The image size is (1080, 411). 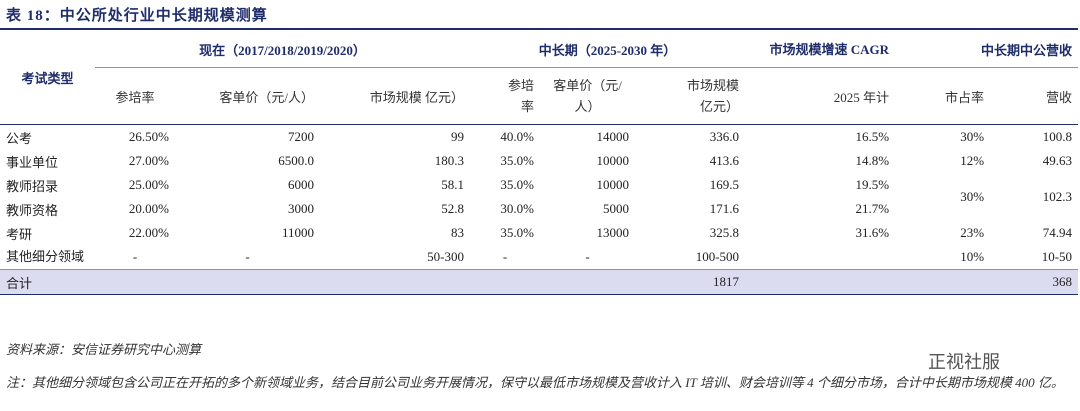 I want to click on cell: 考研, so click(x=19, y=234).